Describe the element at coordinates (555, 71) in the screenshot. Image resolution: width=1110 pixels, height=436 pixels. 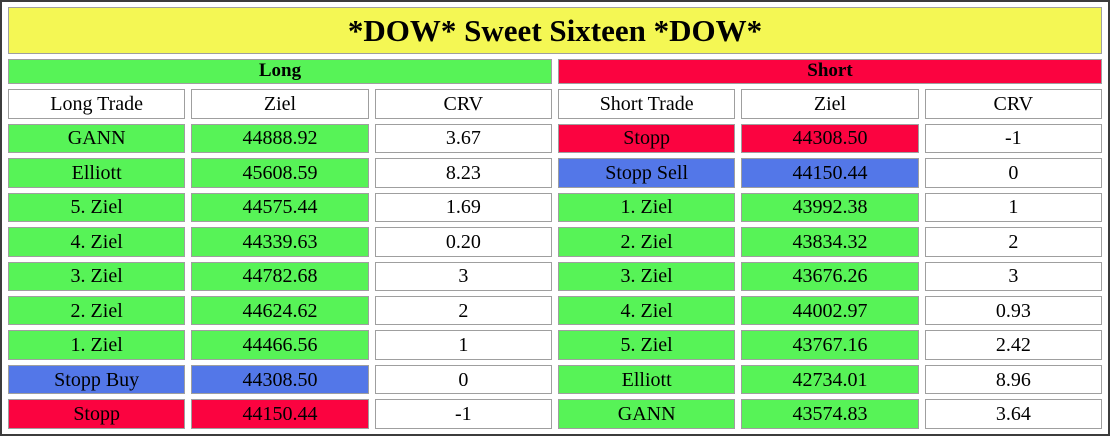
I see `section-header-row: Long Short` at that location.